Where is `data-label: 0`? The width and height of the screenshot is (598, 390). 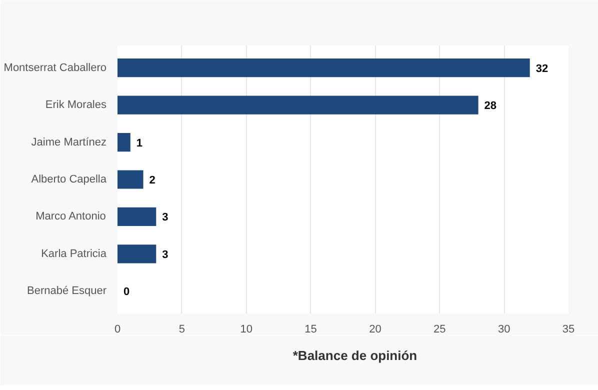
data-label: 0 is located at coordinates (127, 292).